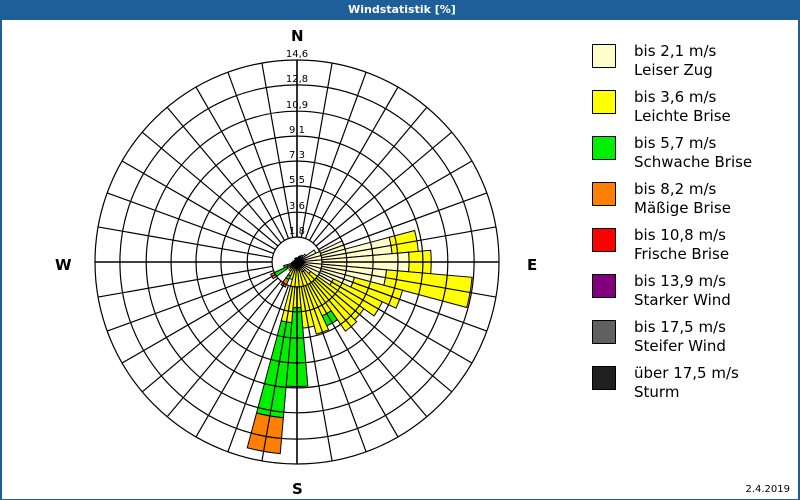 This screenshot has width=800, height=500. What do you see at coordinates (297, 206) in the screenshot?
I see `svg-text: 3,6` at bounding box center [297, 206].